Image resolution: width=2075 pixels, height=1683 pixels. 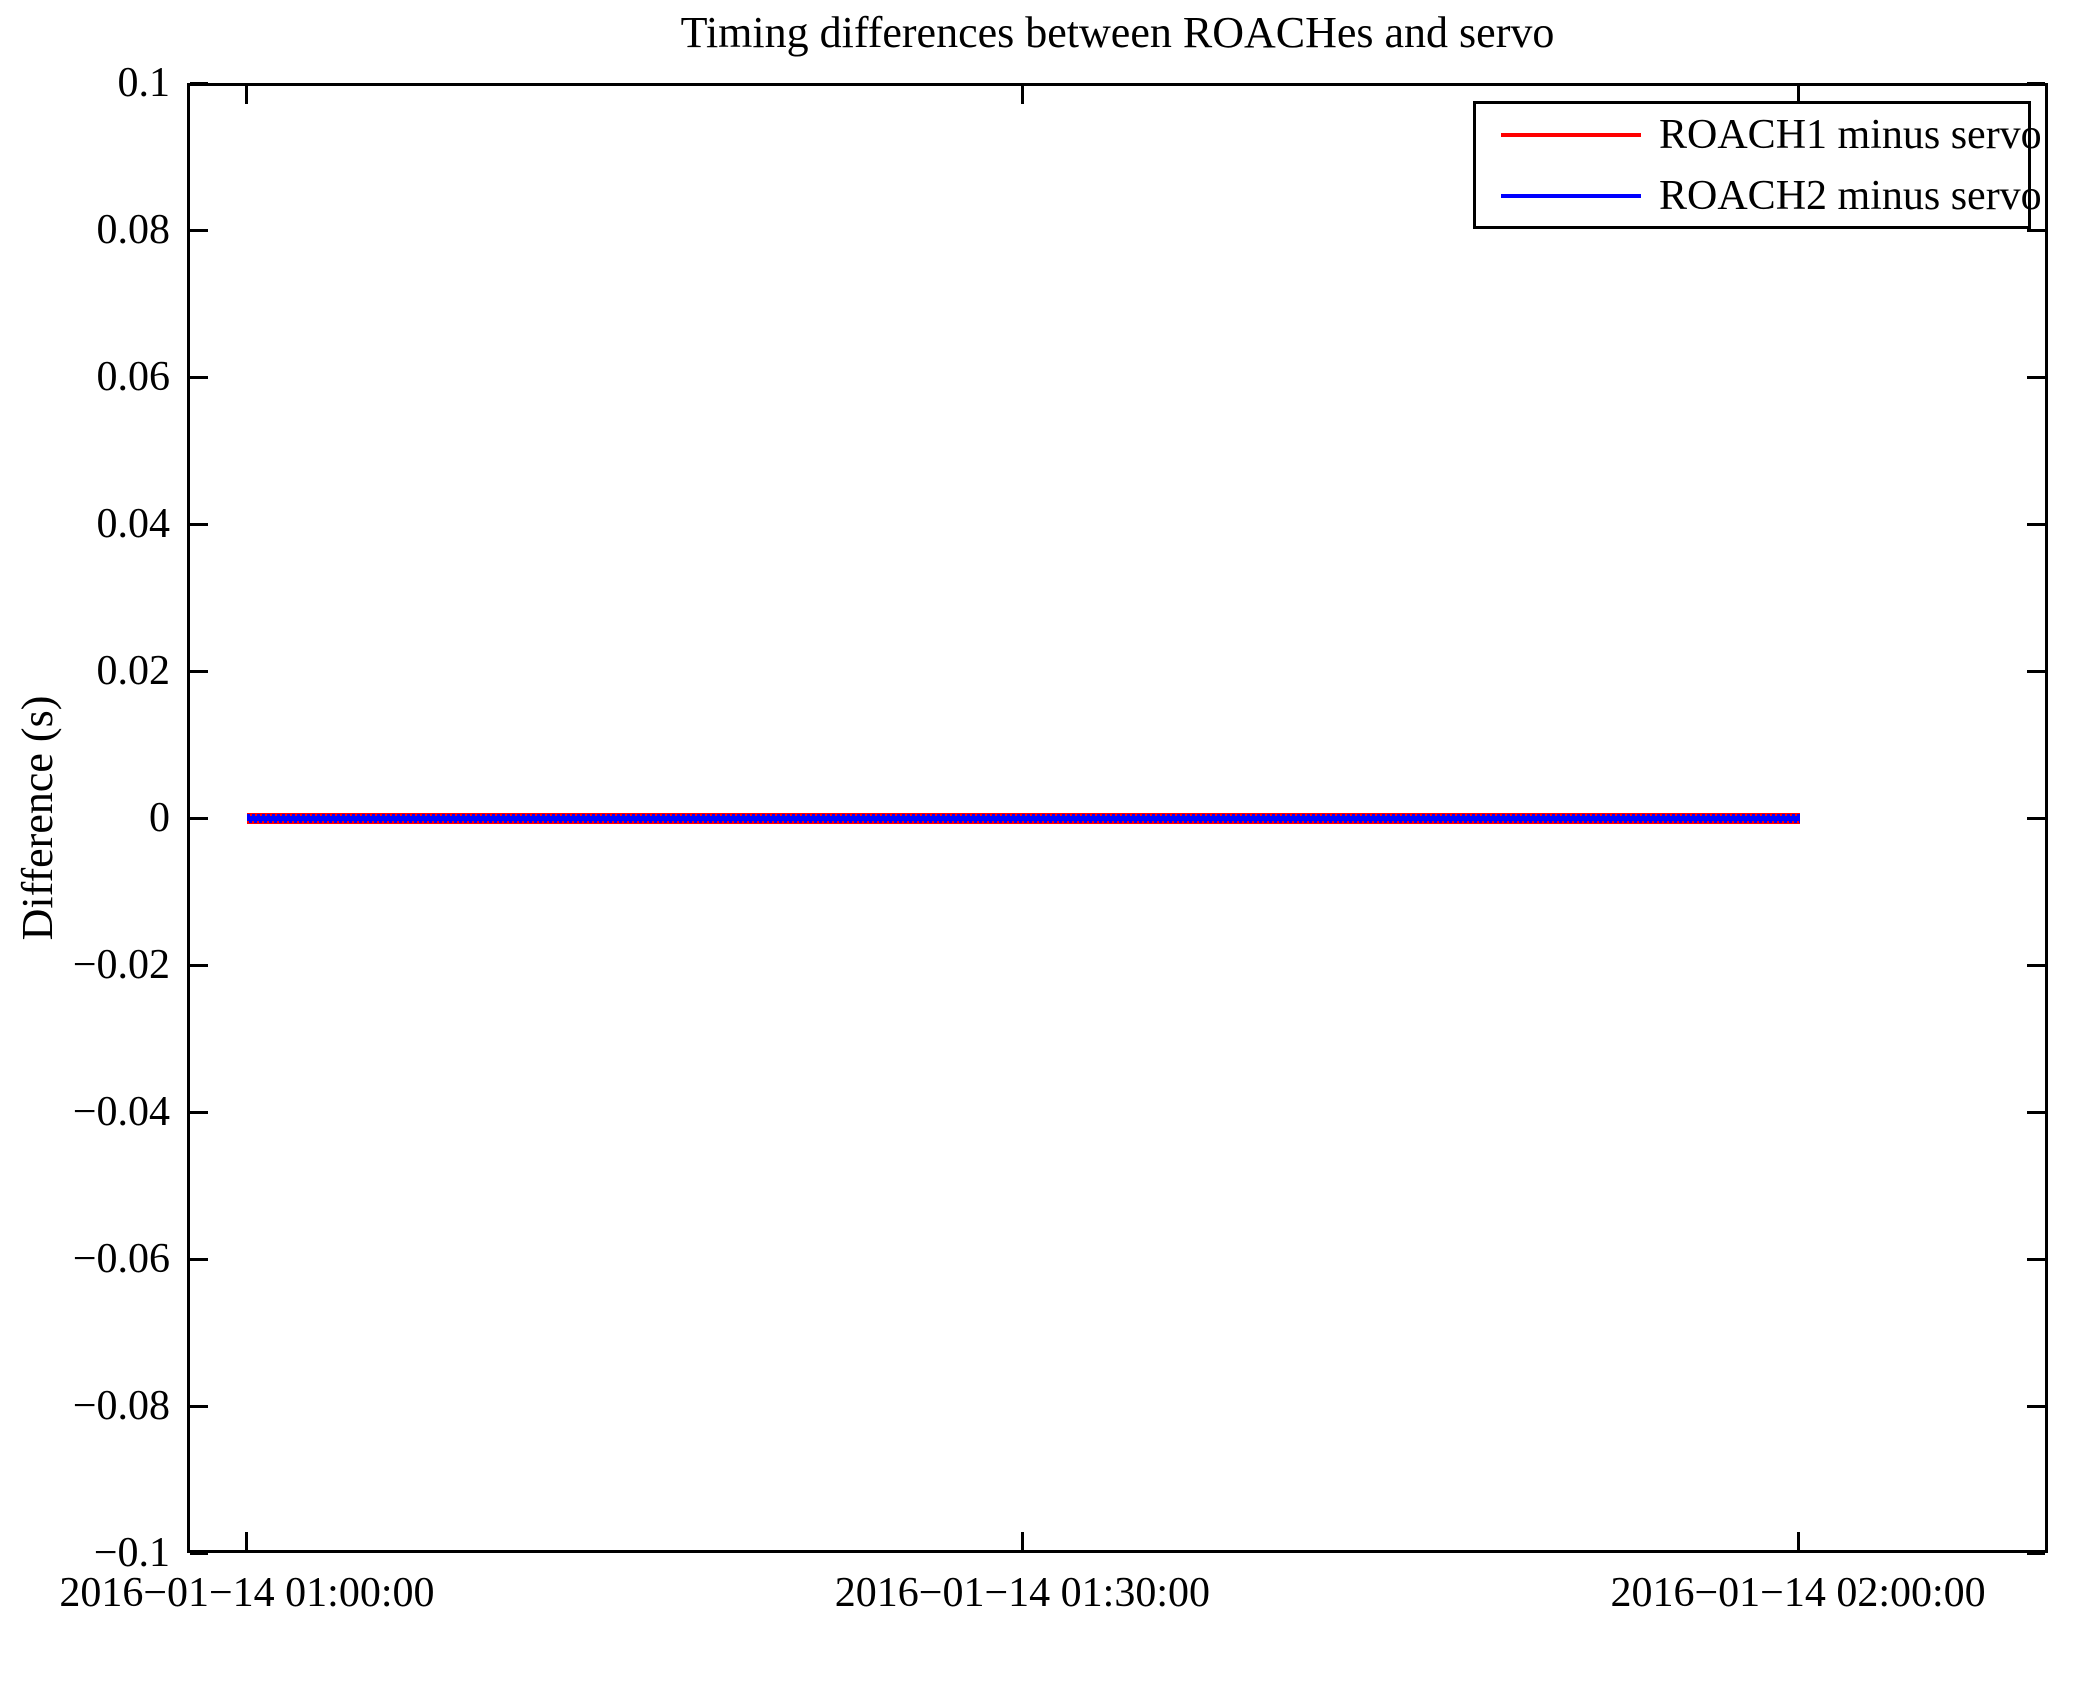 I want to click on legend-label: ROACH2 minus servo, so click(x=1850, y=195).